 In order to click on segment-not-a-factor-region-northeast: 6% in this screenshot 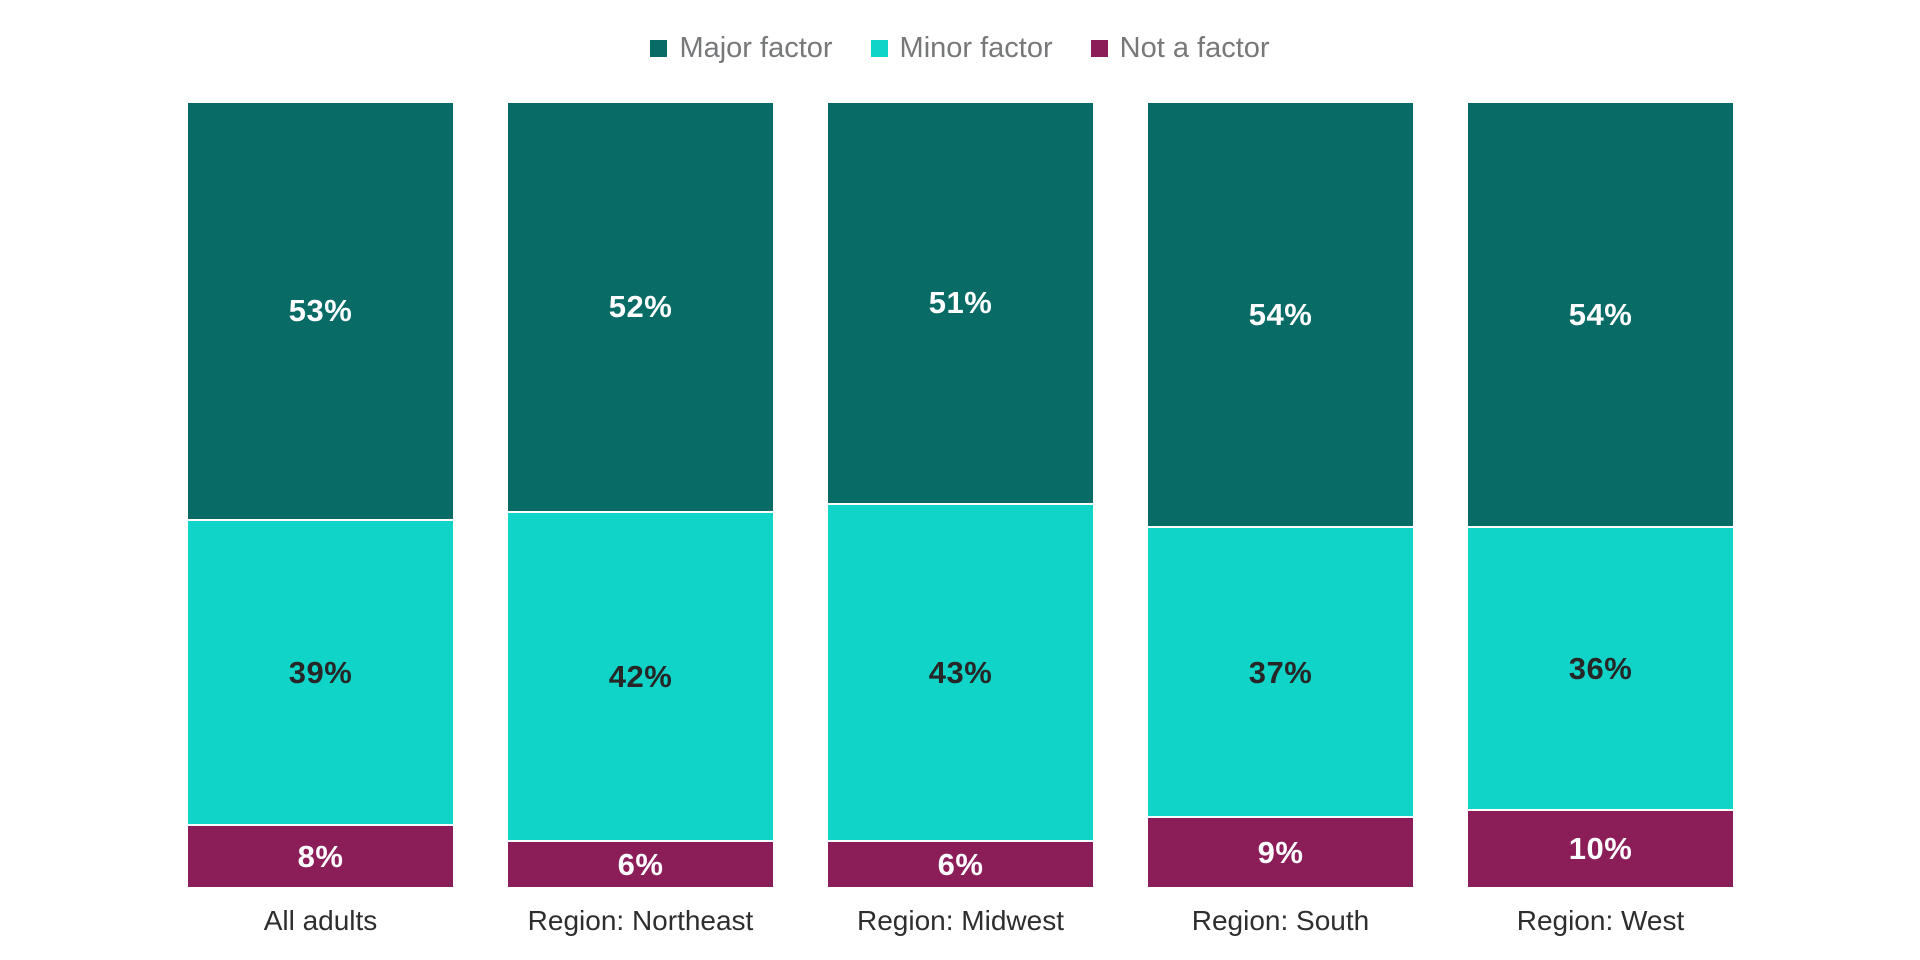, I will do `click(640, 863)`.